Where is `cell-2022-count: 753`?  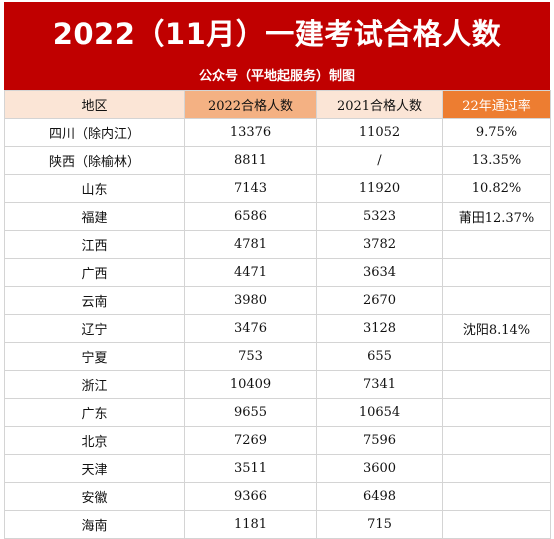
cell-2022-count: 753 is located at coordinates (250, 356).